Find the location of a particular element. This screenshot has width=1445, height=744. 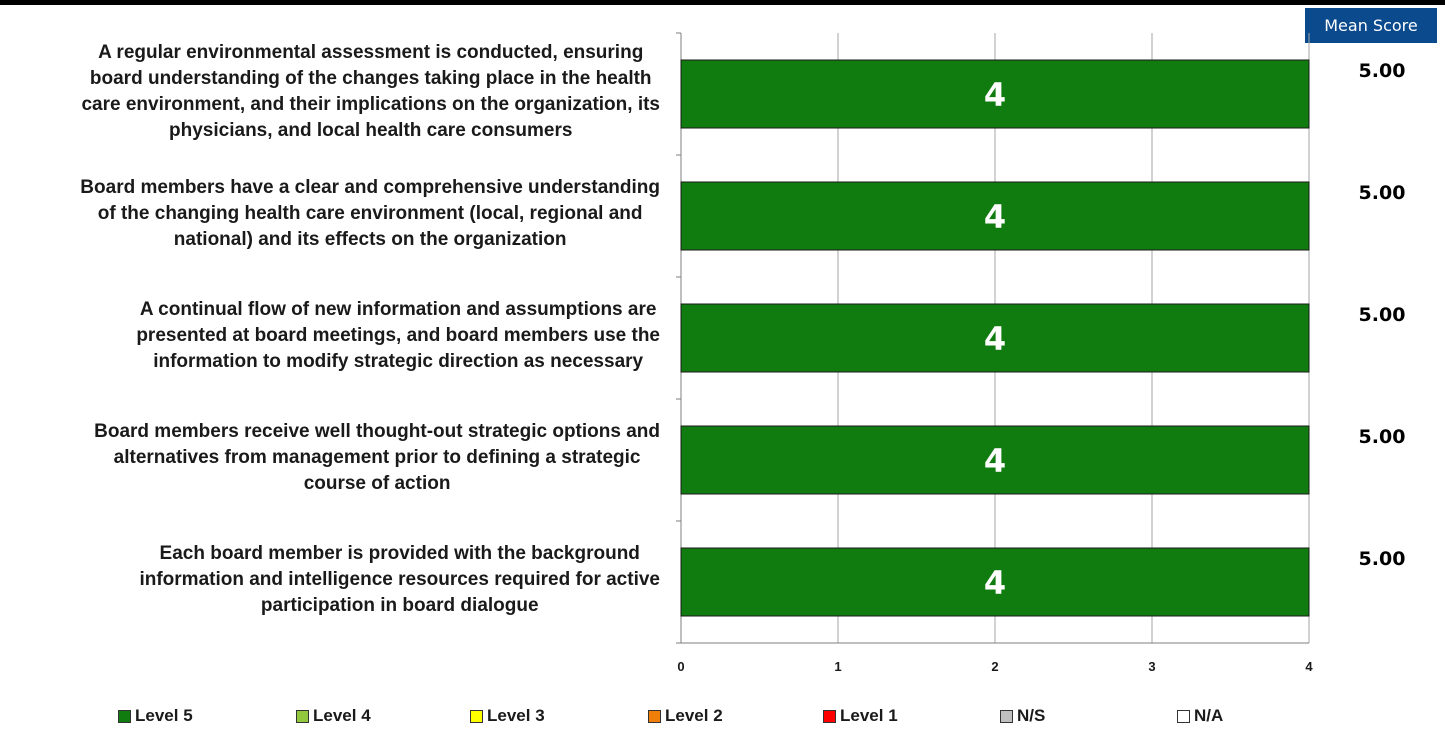

x-tick-label: 3 is located at coordinates (1151, 666).